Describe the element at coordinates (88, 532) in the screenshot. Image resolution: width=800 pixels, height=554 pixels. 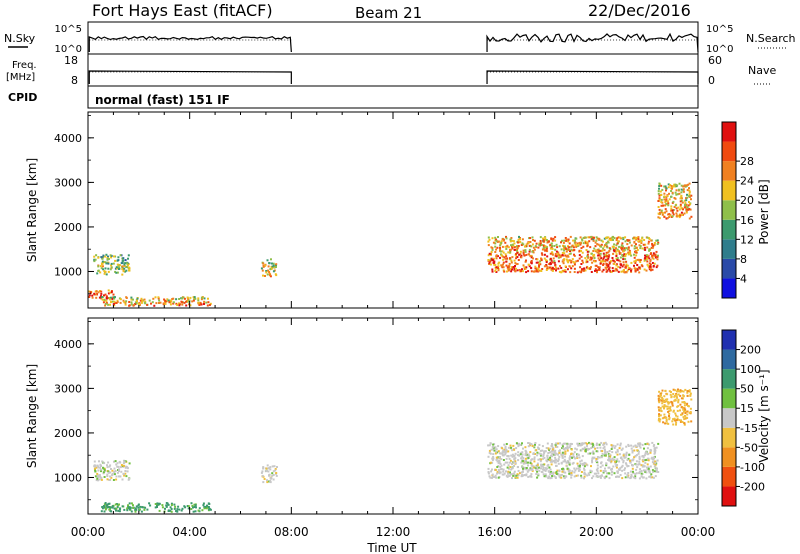
I see `time-tick-0: 00:00` at that location.